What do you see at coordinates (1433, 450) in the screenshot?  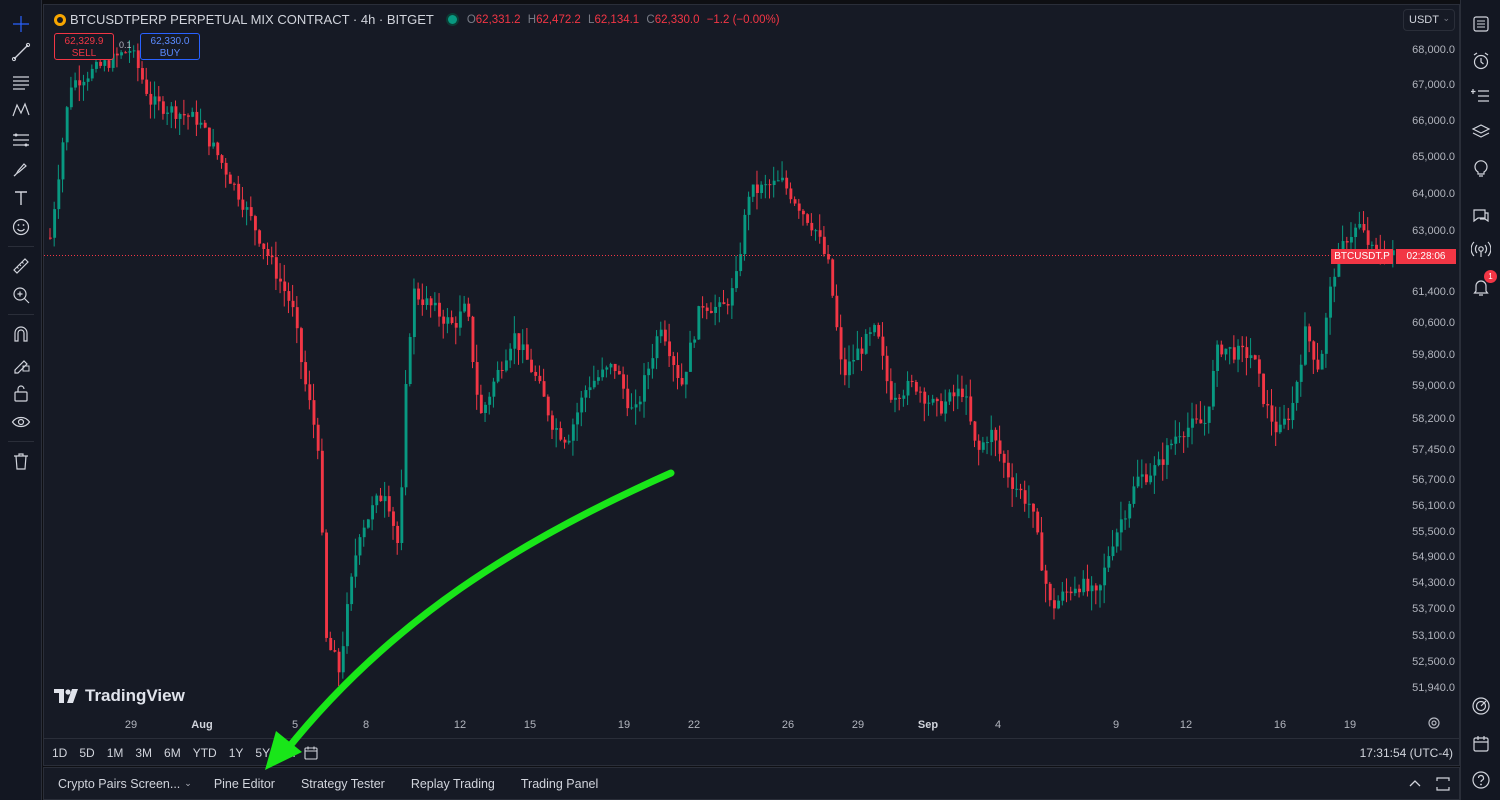 I see `y-tick-label: 57,450.0` at bounding box center [1433, 450].